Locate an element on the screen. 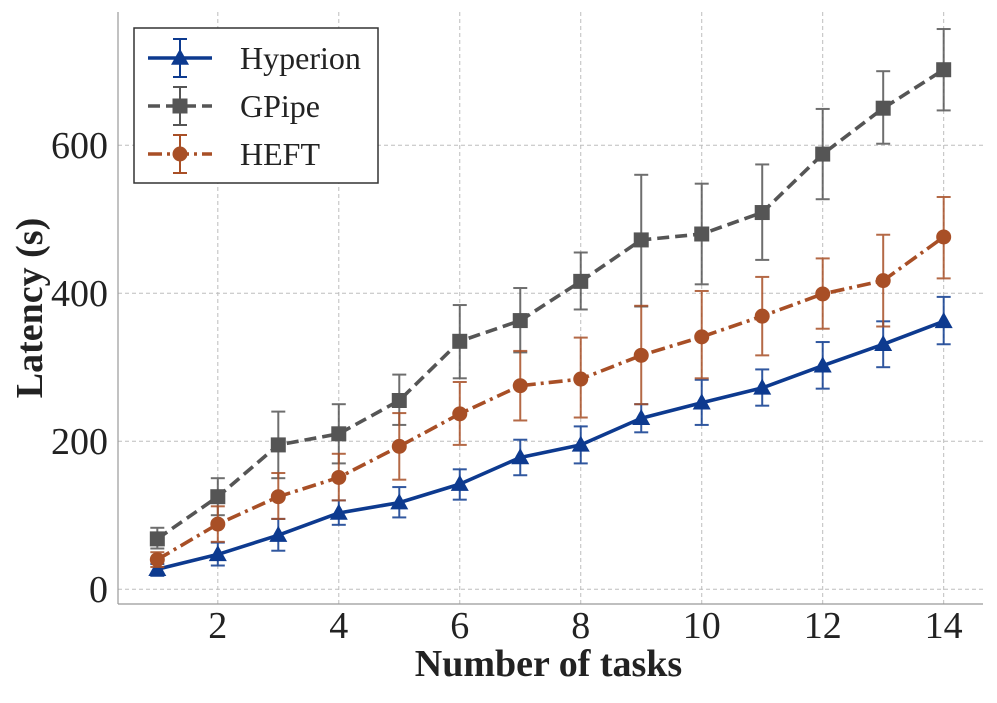  x-tick-label: 14 is located at coordinates (944, 626).